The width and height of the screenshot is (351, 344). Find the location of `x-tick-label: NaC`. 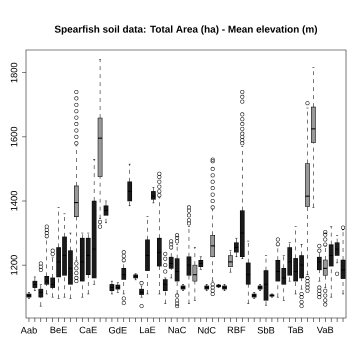

x-tick-label: NaC is located at coordinates (177, 330).